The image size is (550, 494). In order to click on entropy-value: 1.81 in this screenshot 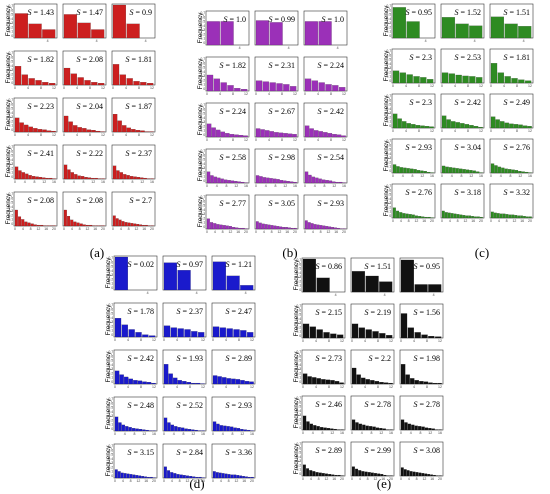, I will do `click(523, 57)`.